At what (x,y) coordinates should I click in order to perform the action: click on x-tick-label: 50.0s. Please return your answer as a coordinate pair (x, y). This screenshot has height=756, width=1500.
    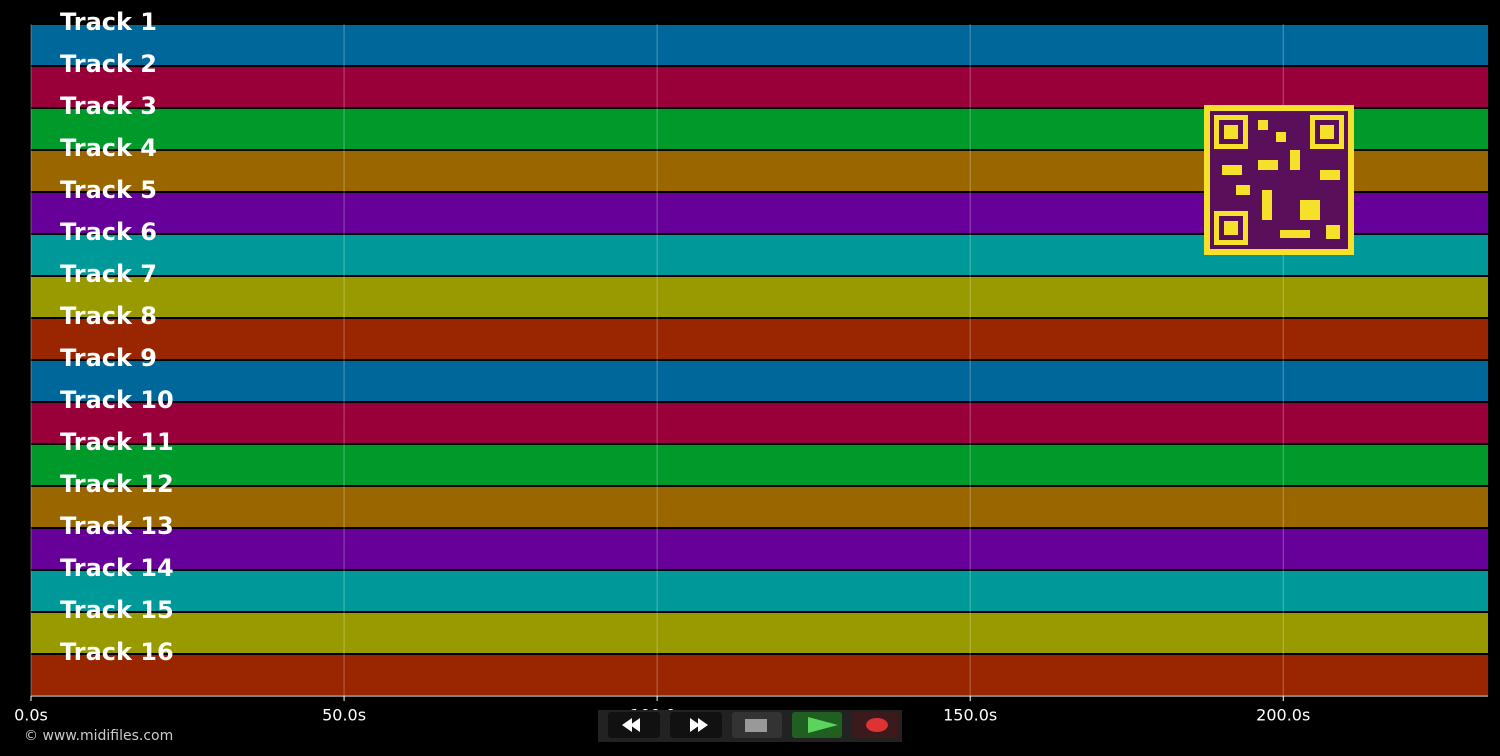
    Looking at the image, I should click on (344, 715).